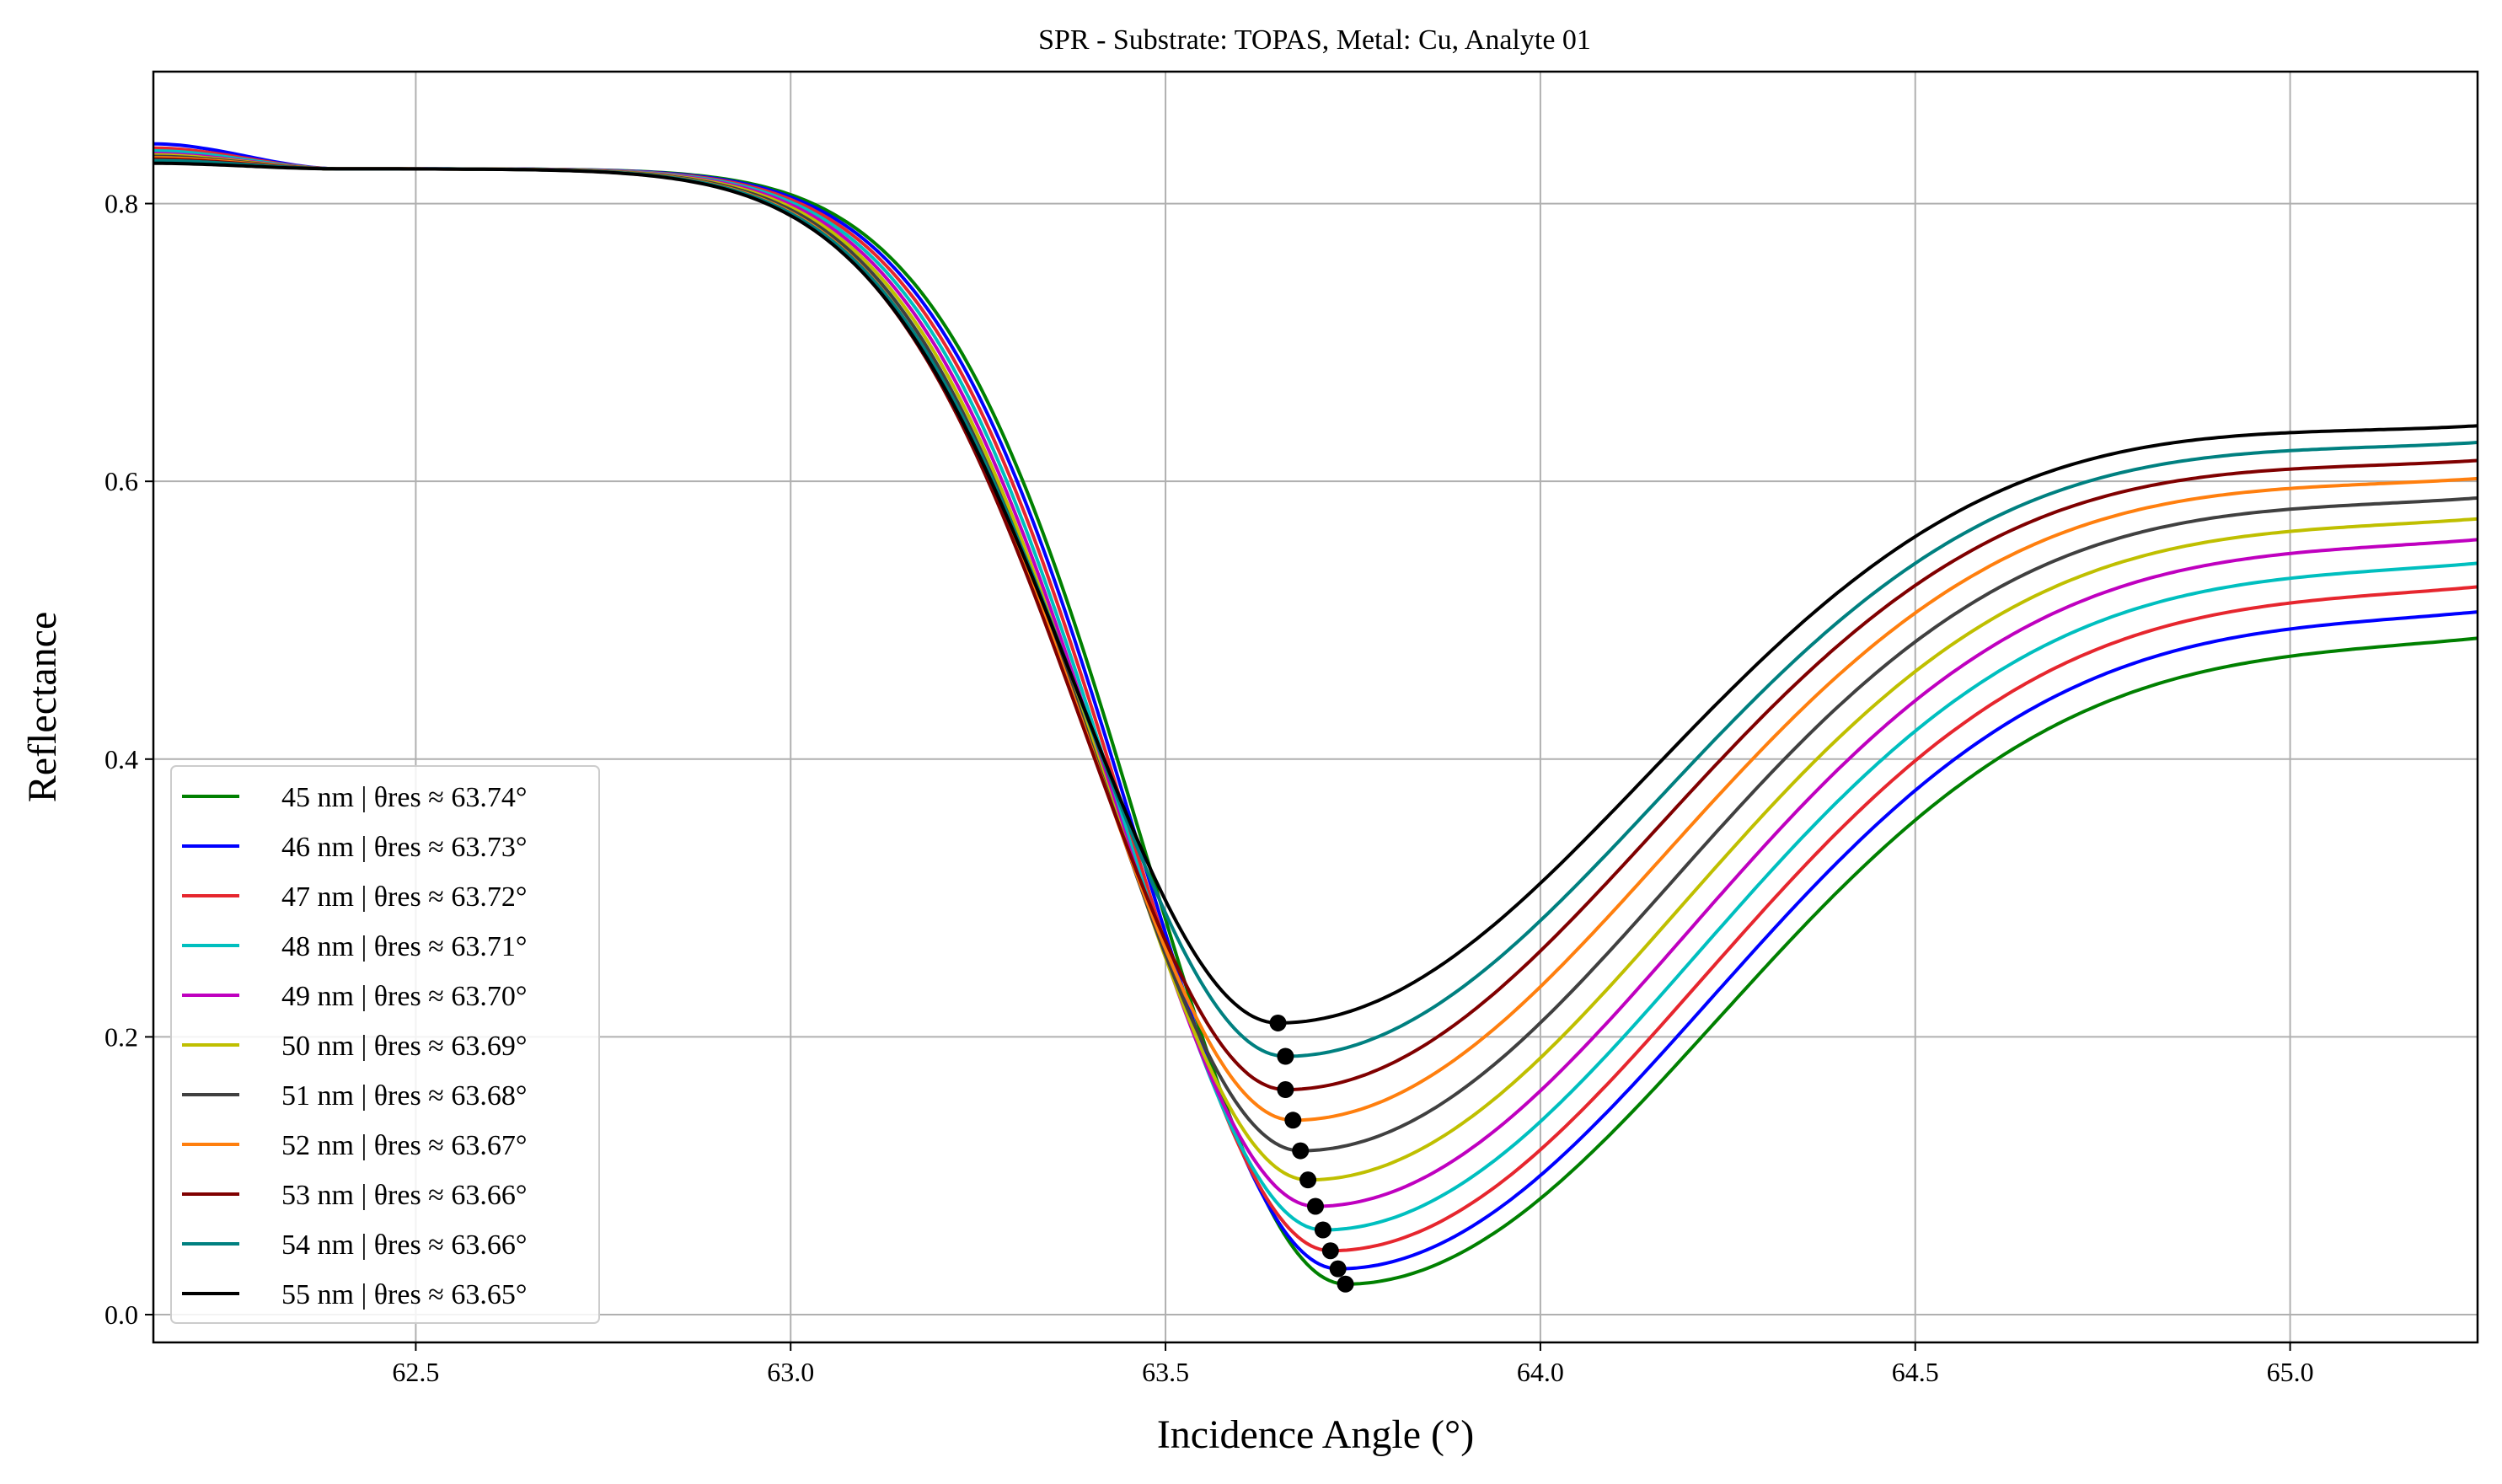  Describe the element at coordinates (121, 759) in the screenshot. I see `y-tick-label: 0.4` at that location.